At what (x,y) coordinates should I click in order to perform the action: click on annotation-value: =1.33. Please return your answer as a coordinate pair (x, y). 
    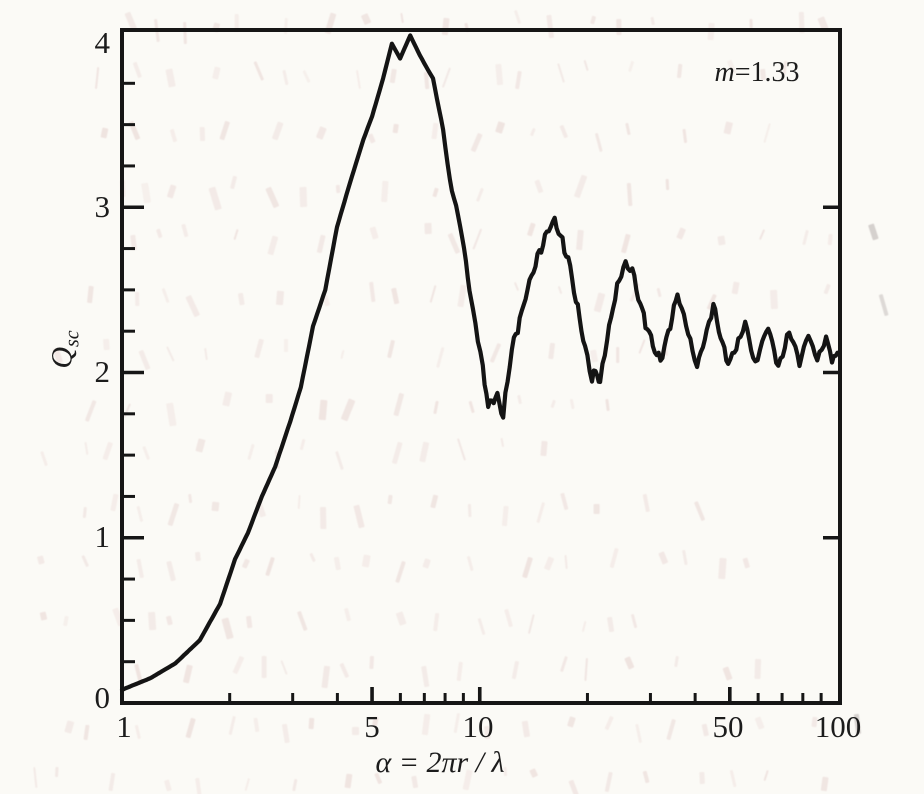
    Looking at the image, I should click on (767, 72).